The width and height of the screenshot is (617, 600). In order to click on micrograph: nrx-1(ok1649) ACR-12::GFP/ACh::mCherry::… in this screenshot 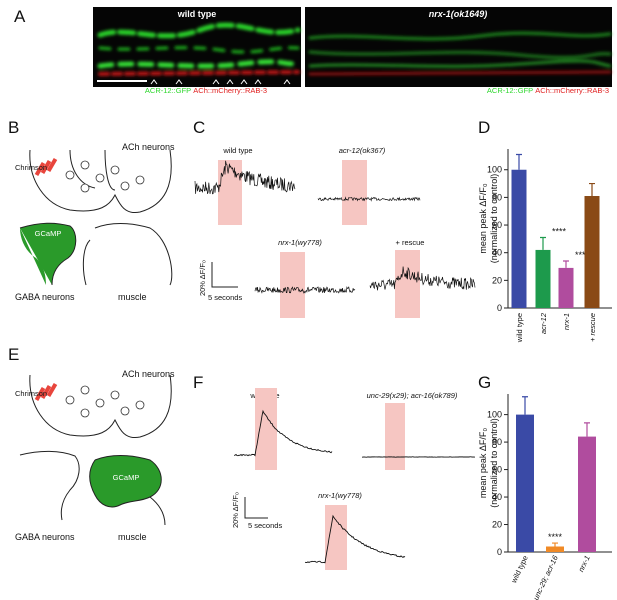, I will do `click(458, 51)`.